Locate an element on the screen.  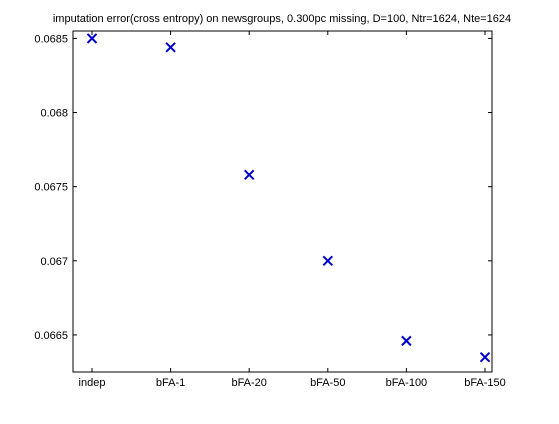
x-tick-label: indep is located at coordinates (92, 383).